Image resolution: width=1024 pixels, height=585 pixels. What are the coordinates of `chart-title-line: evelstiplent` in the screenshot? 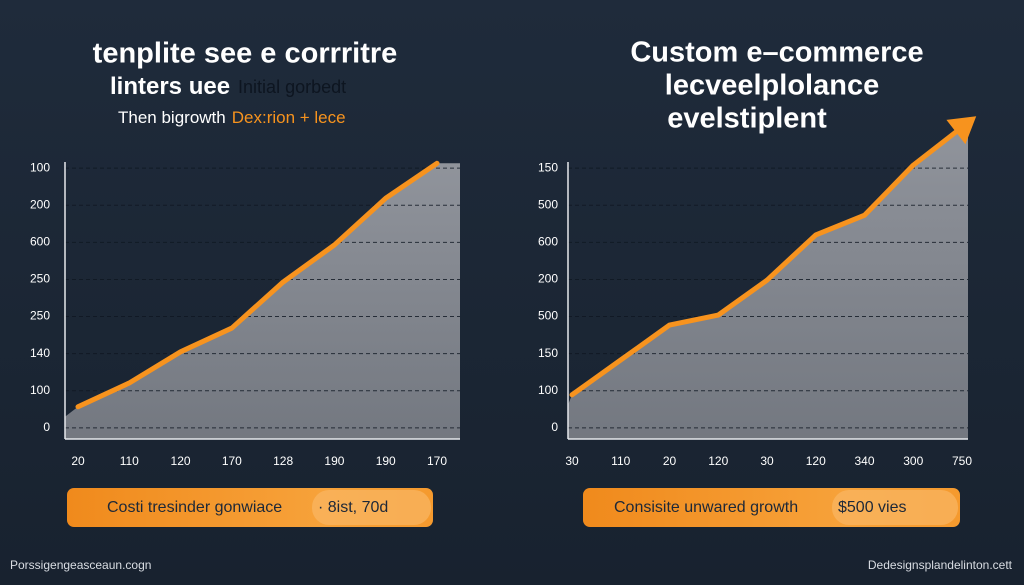 It's located at (747, 119).